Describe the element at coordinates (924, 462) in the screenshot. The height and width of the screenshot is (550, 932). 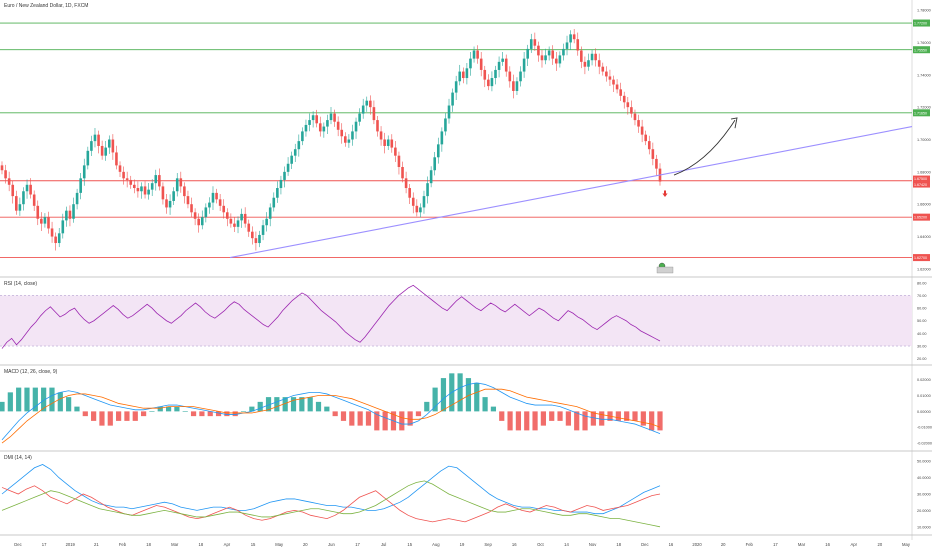
I see `dmi-tick-label: 50.0000` at that location.